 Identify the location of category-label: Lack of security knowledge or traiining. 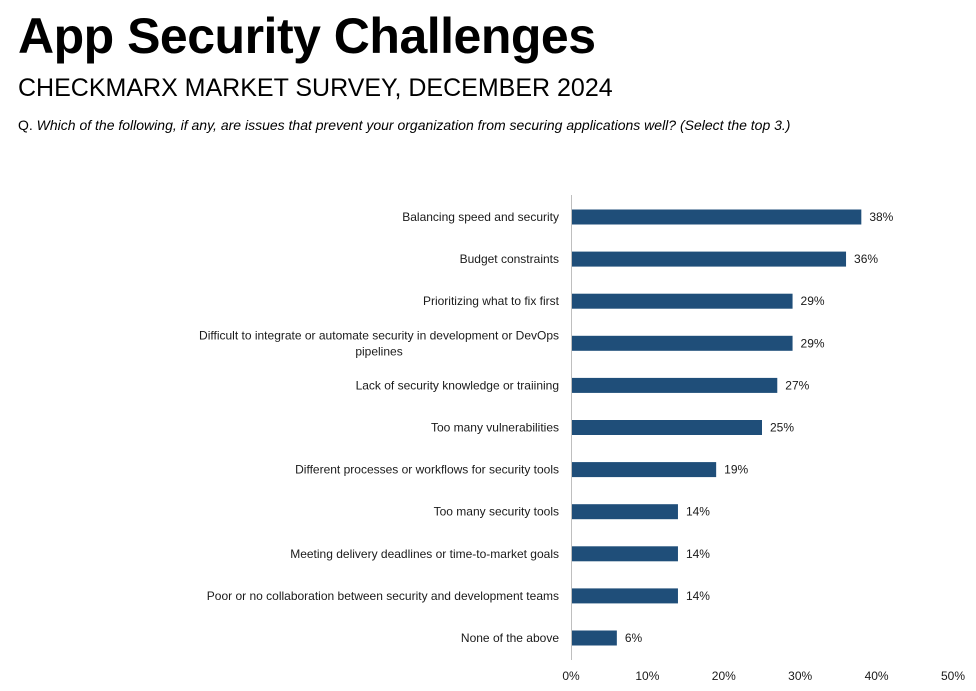
(457, 385).